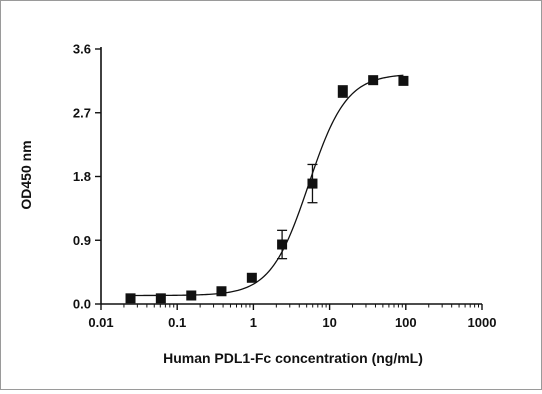 This screenshot has width=542, height=394. Describe the element at coordinates (293, 358) in the screenshot. I see `x-axis-title: Human PDL1-Fc concentration (ng/mL)` at that location.